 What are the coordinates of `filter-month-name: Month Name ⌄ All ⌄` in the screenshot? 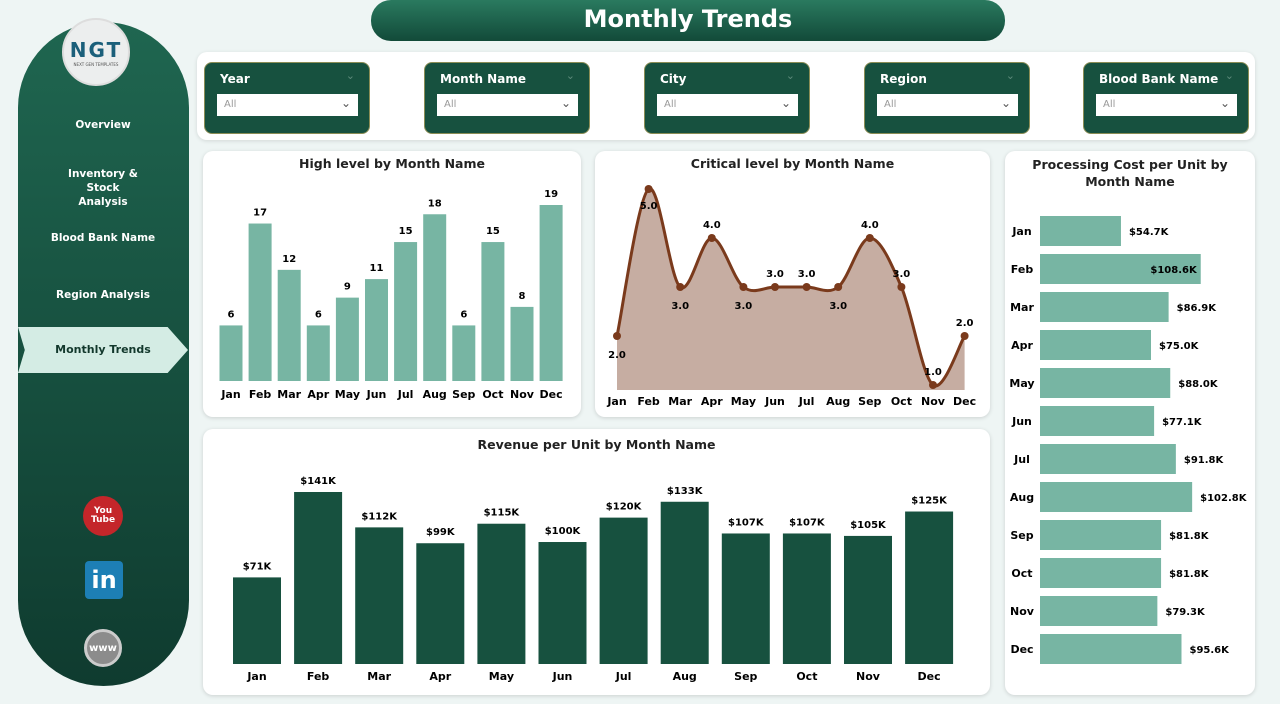 It's located at (507, 98).